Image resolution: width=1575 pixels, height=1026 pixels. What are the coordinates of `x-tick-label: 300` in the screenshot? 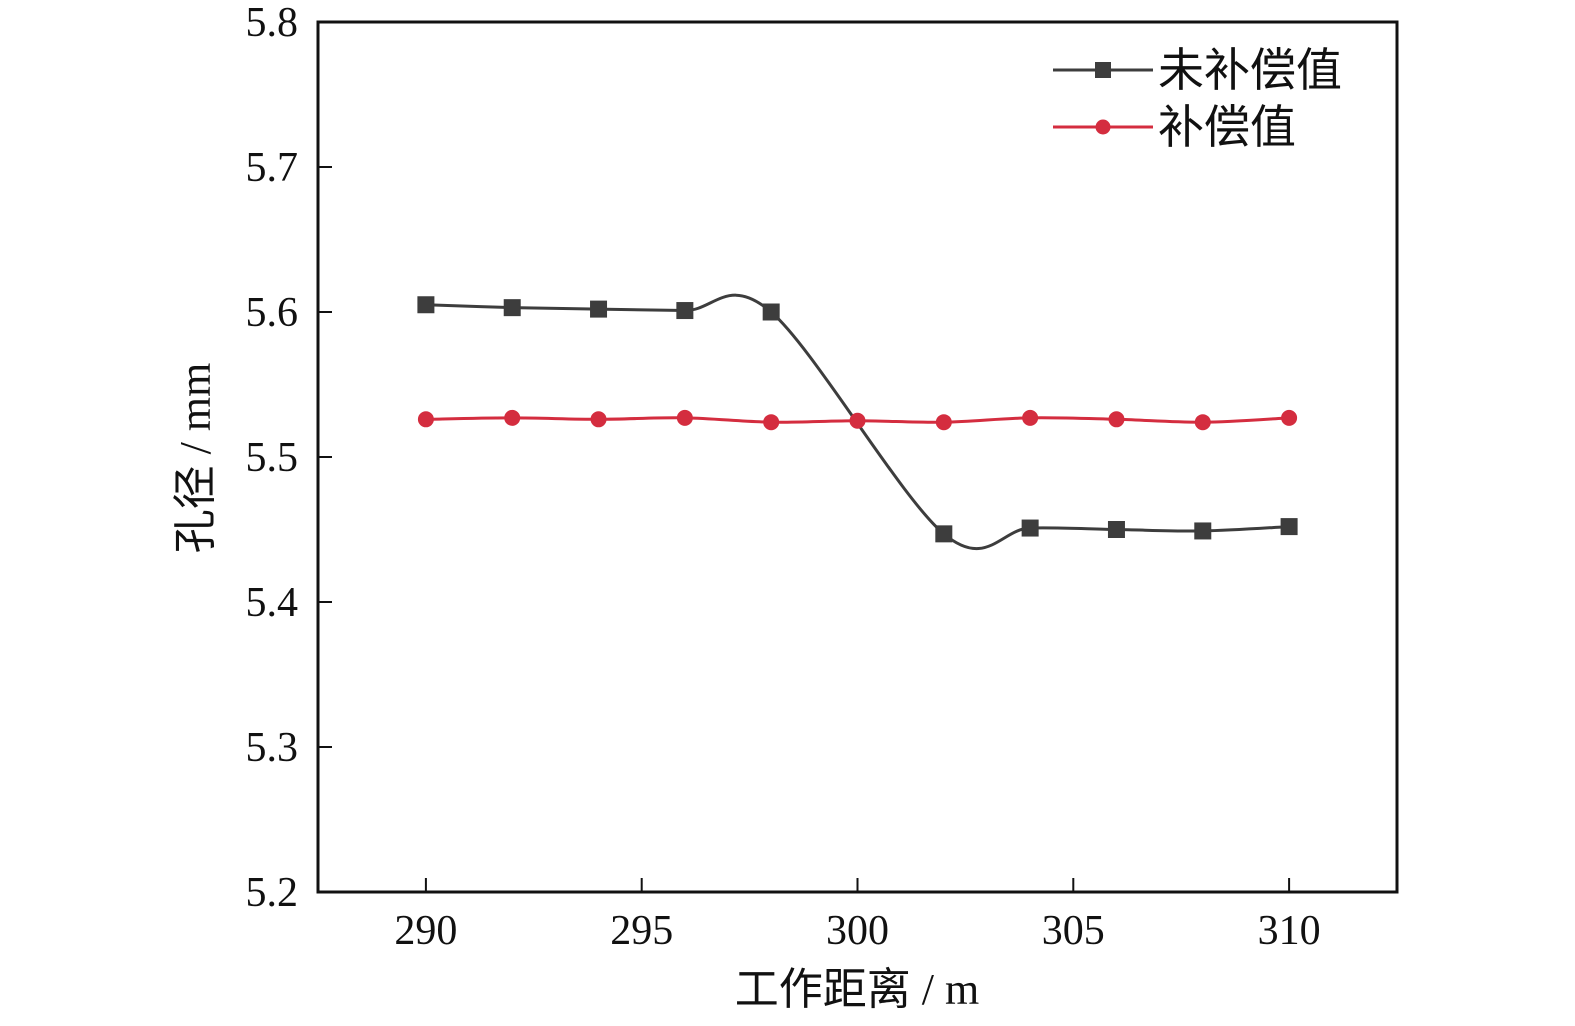 It's located at (857, 931).